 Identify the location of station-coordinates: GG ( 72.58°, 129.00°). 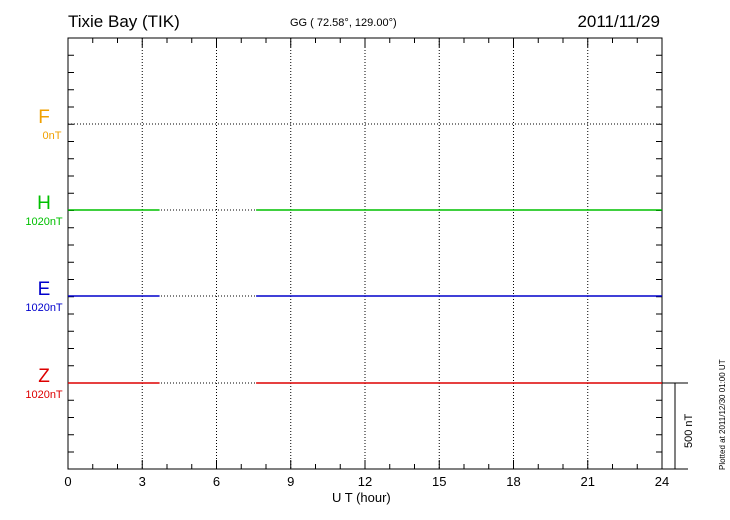
(343, 23).